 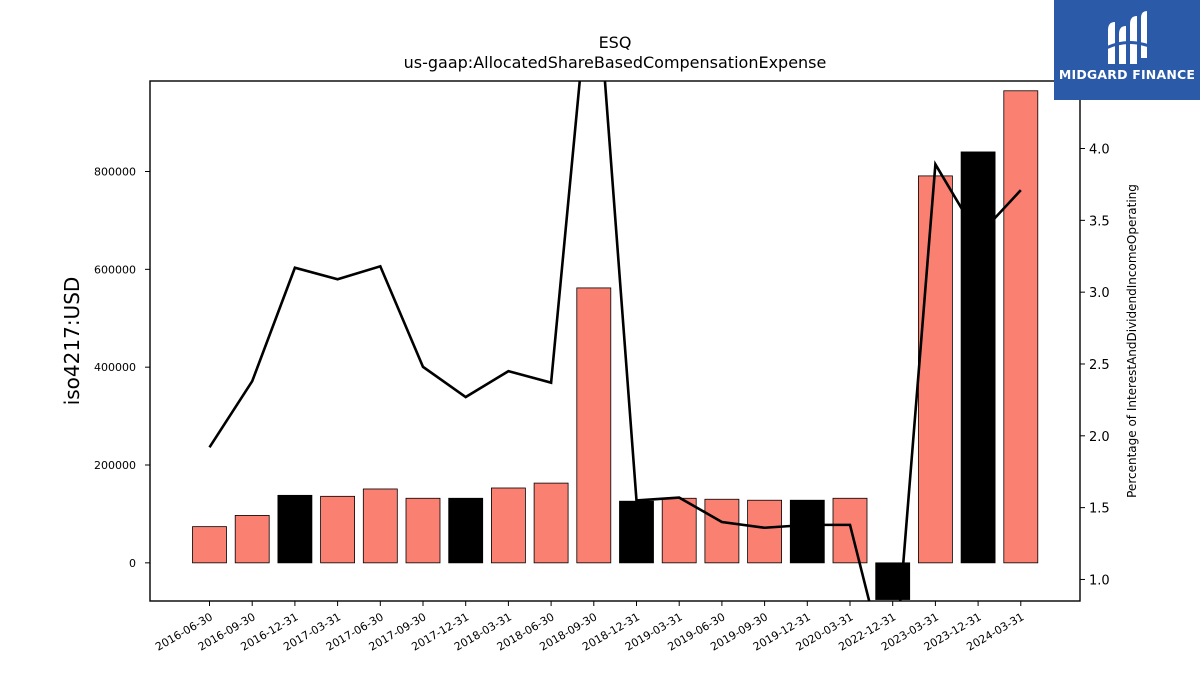 What do you see at coordinates (615, 42) in the screenshot?
I see `chart-title: ESQ` at bounding box center [615, 42].